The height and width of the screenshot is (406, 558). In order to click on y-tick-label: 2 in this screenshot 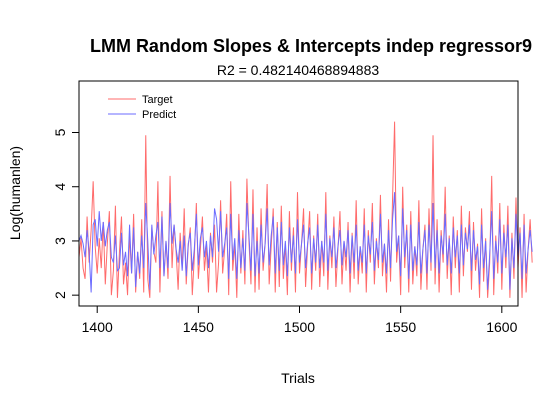, I will do `click(60, 295)`.